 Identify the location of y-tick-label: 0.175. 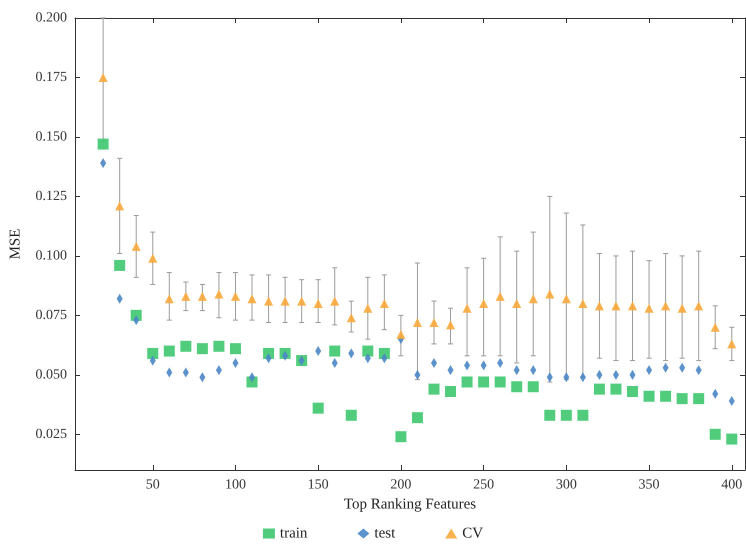
(51, 77).